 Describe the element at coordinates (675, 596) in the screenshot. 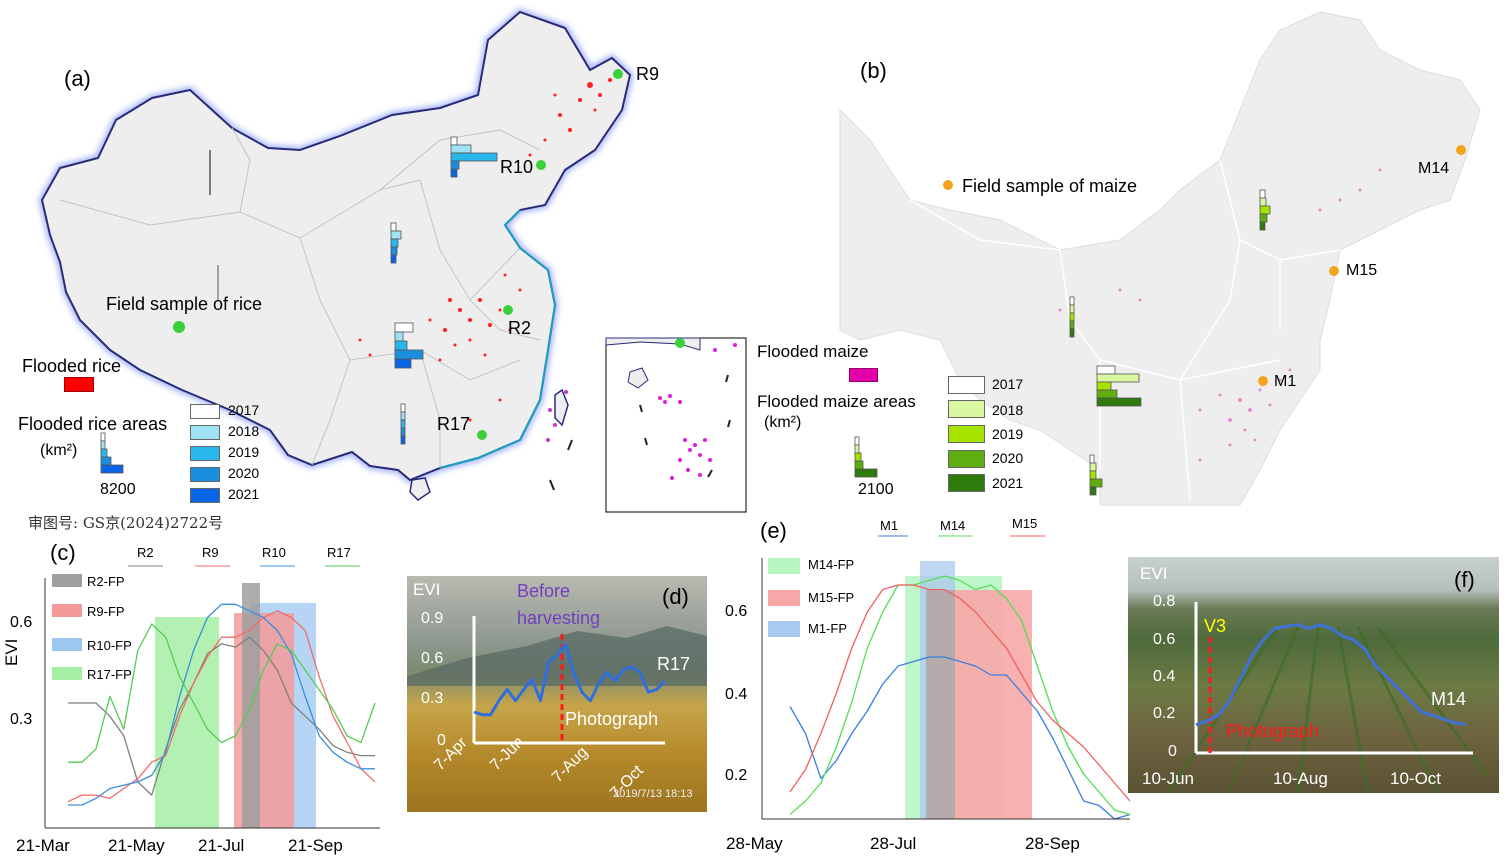

I see `panel-label-d: (d)` at that location.